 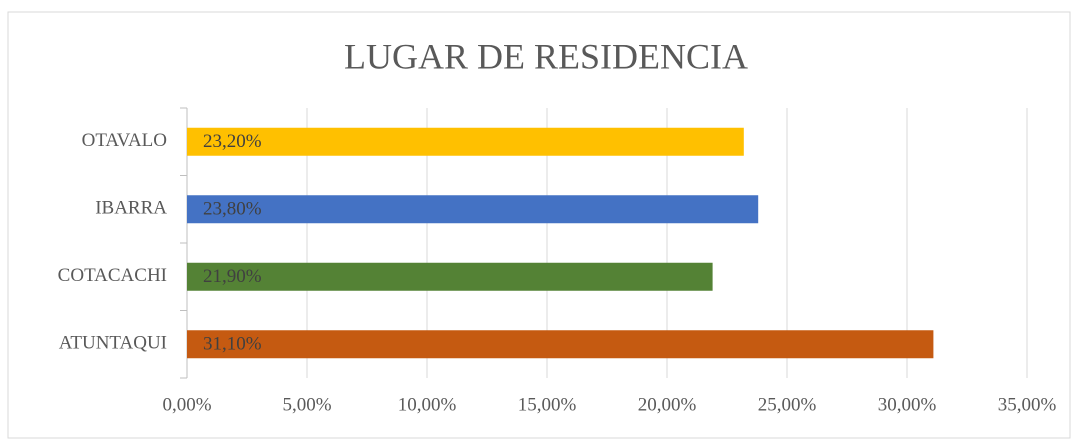 What do you see at coordinates (667, 404) in the screenshot?
I see `x-tick-label: 20,00%` at bounding box center [667, 404].